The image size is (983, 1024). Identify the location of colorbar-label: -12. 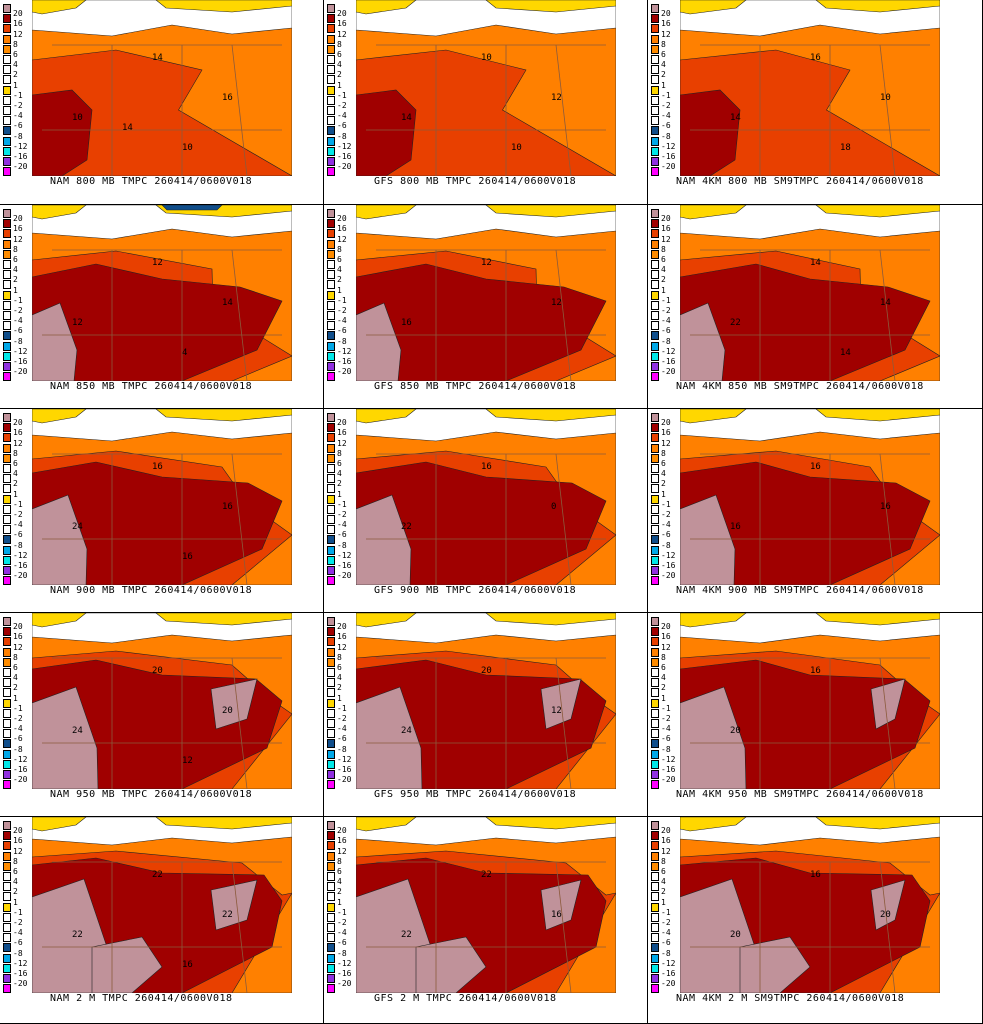
(20, 351).